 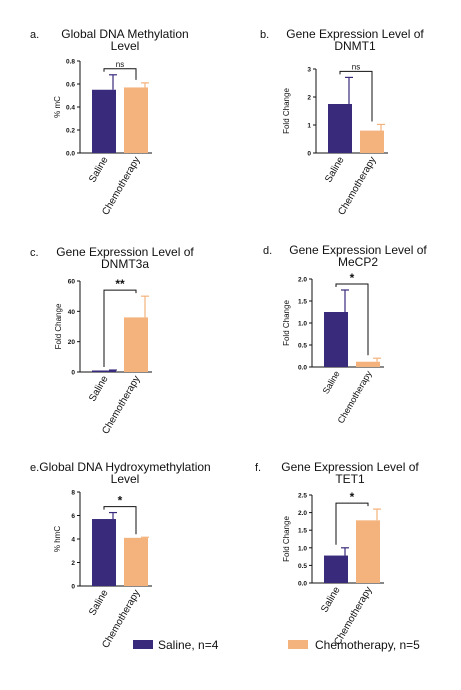 What do you see at coordinates (367, 645) in the screenshot?
I see `legend-label: Chemotherapy, n=5` at bounding box center [367, 645].